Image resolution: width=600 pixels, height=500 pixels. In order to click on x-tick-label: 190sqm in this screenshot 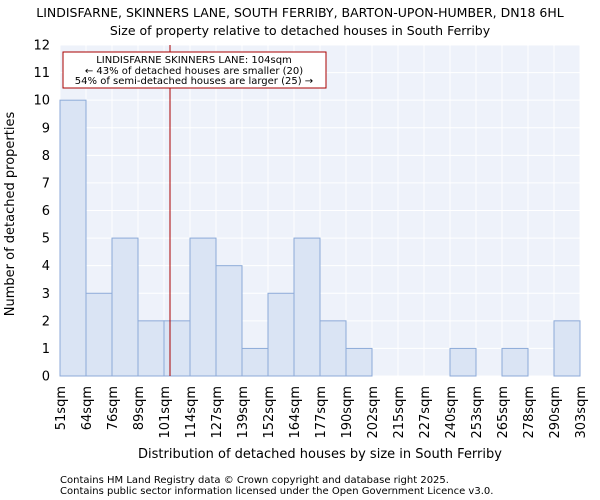, I will do `click(347, 412)`.